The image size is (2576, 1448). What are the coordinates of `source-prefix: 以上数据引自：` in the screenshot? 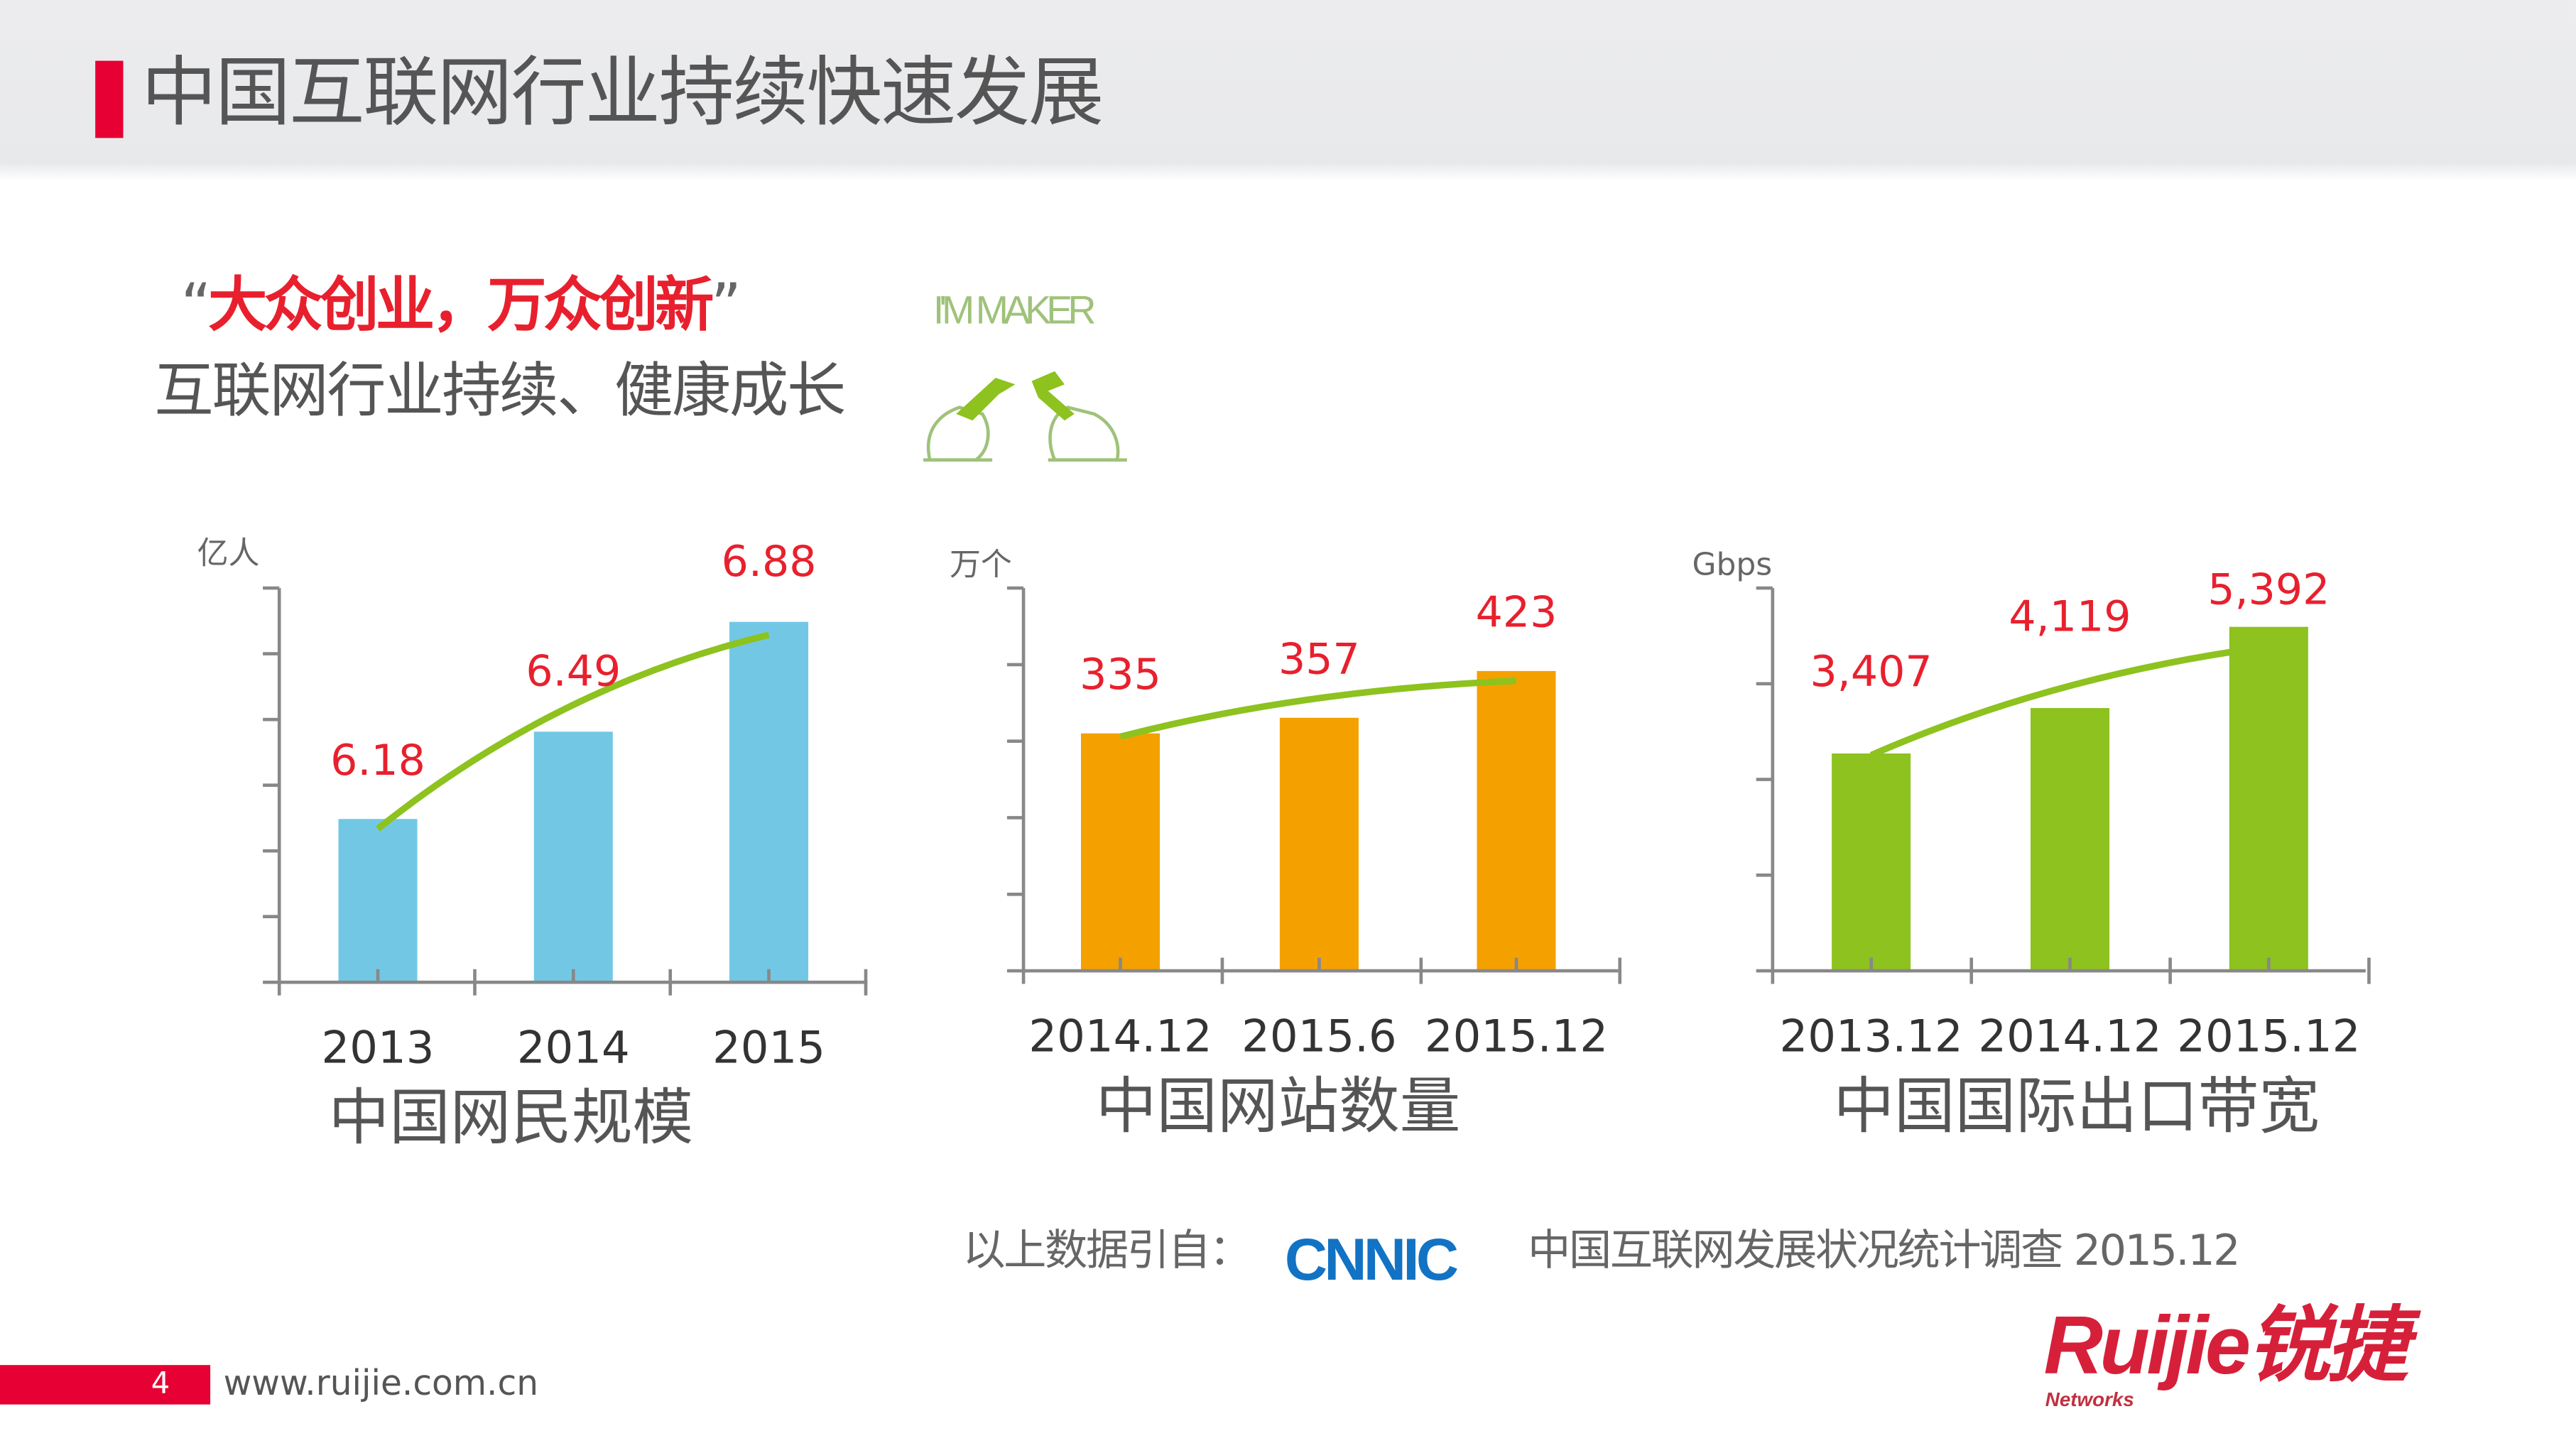 It's located at (1107, 1251).